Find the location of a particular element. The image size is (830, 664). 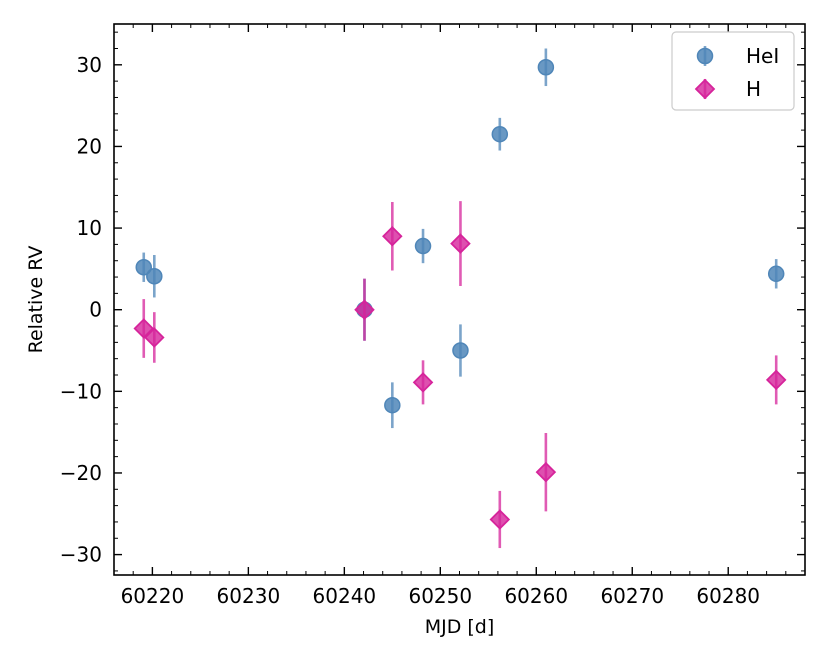

y-tick-label: −20 is located at coordinates (81, 473).